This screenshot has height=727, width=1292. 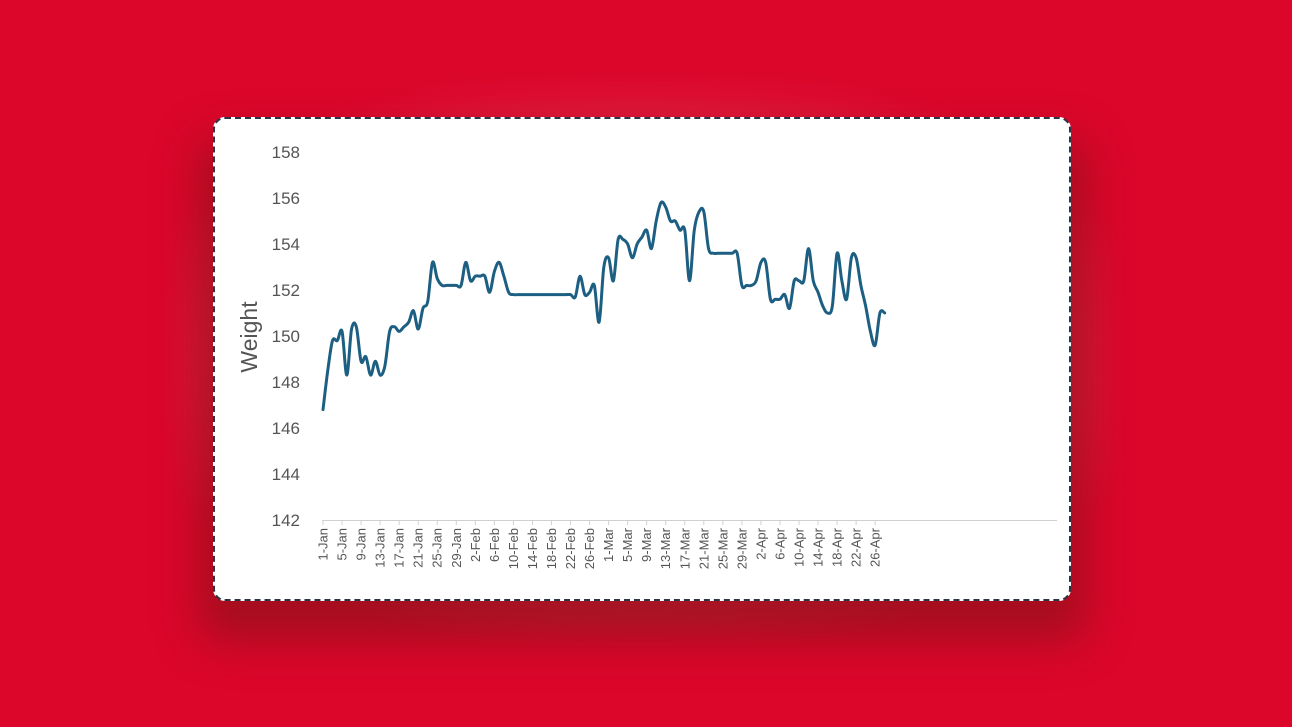 I want to click on x-tick-label: 18-Feb, so click(x=551, y=548).